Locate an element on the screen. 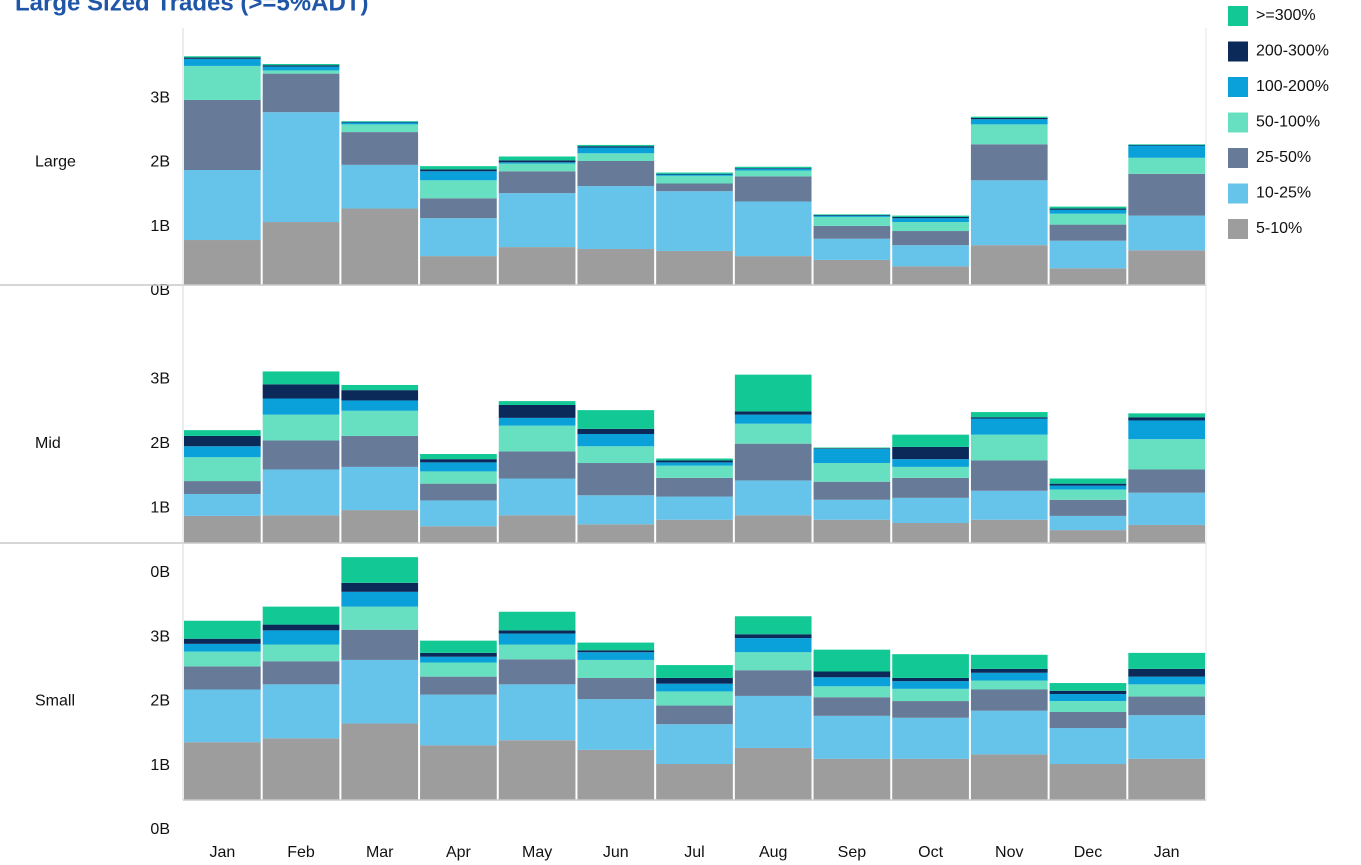 This screenshot has height=865, width=1361. x-tick-label: Nov is located at coordinates (1009, 852).